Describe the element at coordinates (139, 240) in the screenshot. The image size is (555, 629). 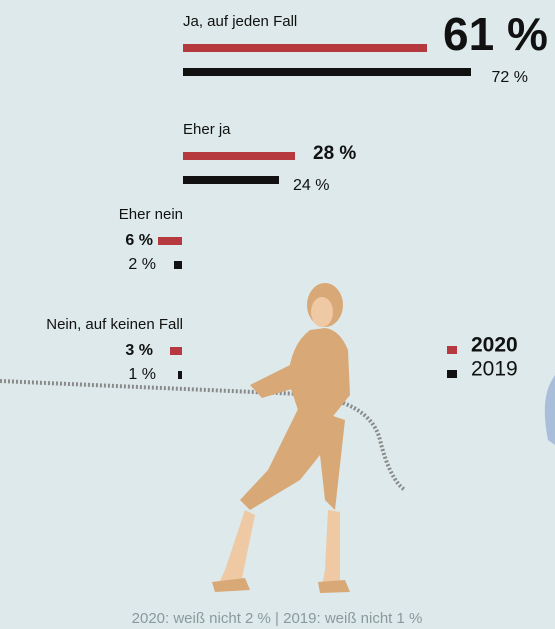
I see `value-label: 6 %` at that location.